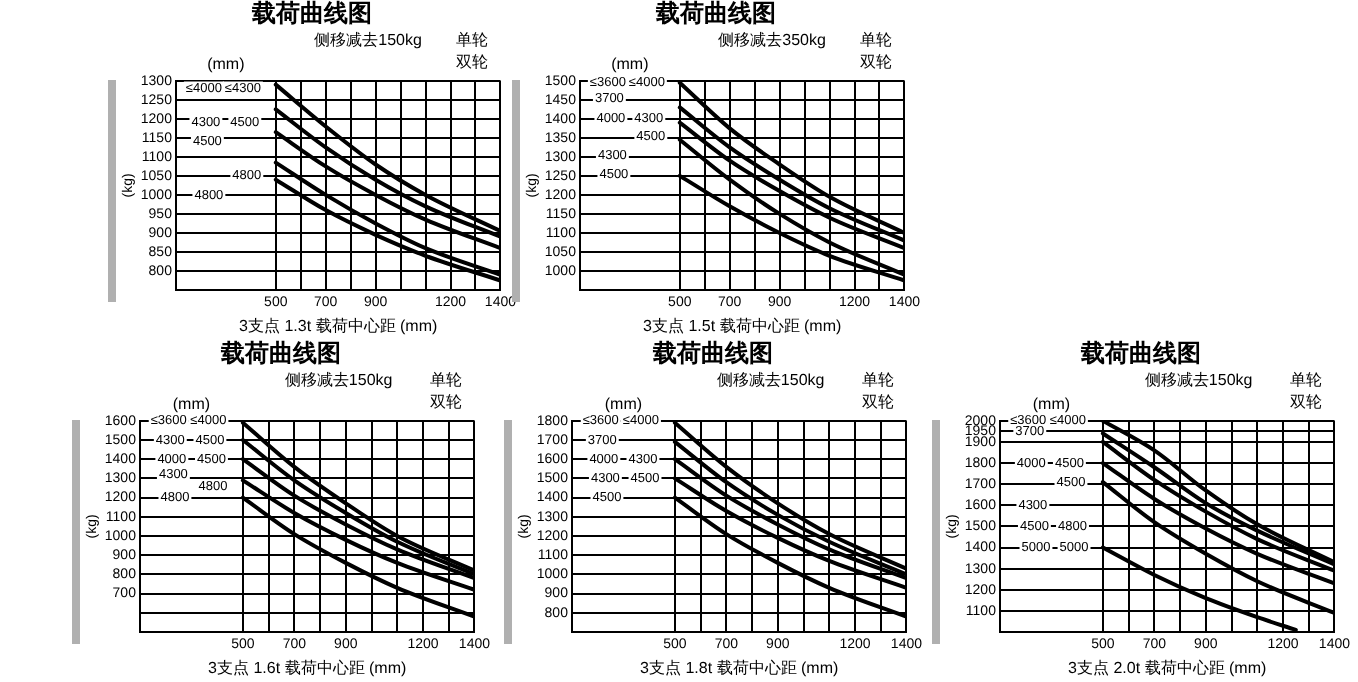 The height and width of the screenshot is (682, 1358). What do you see at coordinates (307, 667) in the screenshot?
I see `x-axis-title: 3支点 1.6t 载荷中心距 (mm)` at bounding box center [307, 667].